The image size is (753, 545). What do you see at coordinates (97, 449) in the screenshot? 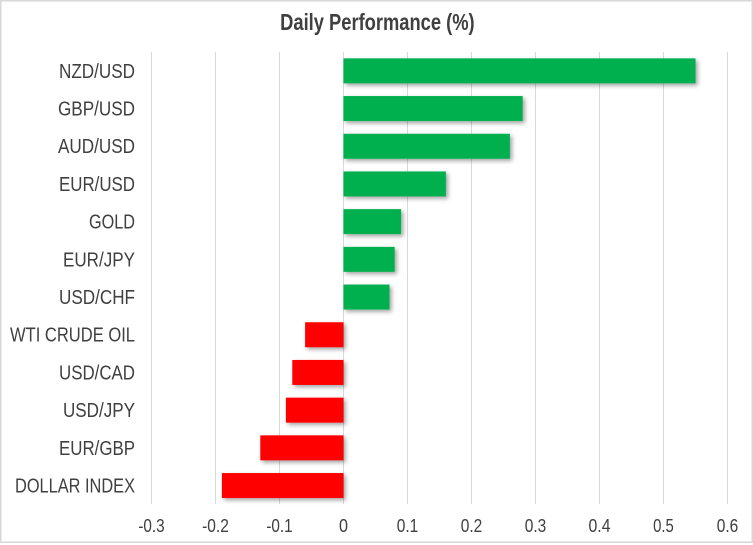
I see `svg-text: EUR/GBP` at bounding box center [97, 449].